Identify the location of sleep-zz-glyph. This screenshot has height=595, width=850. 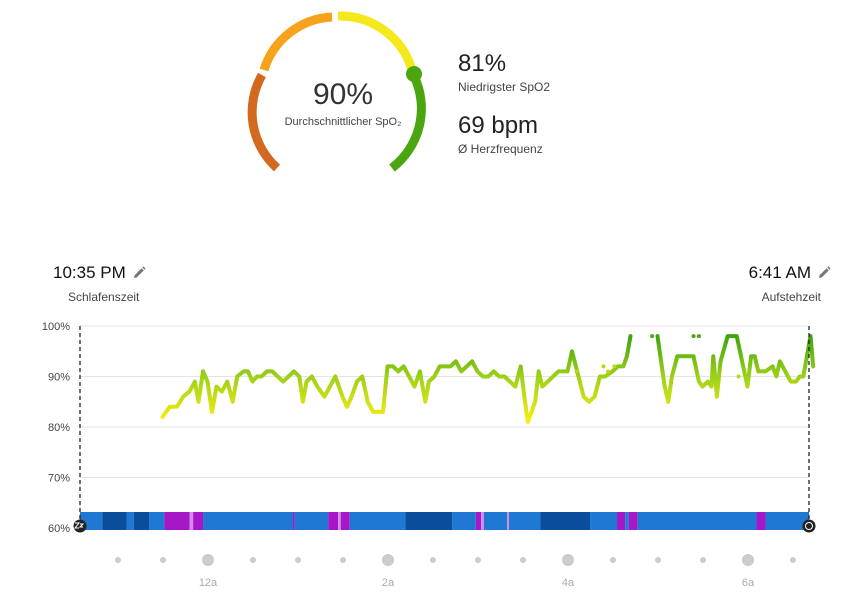
(79, 525).